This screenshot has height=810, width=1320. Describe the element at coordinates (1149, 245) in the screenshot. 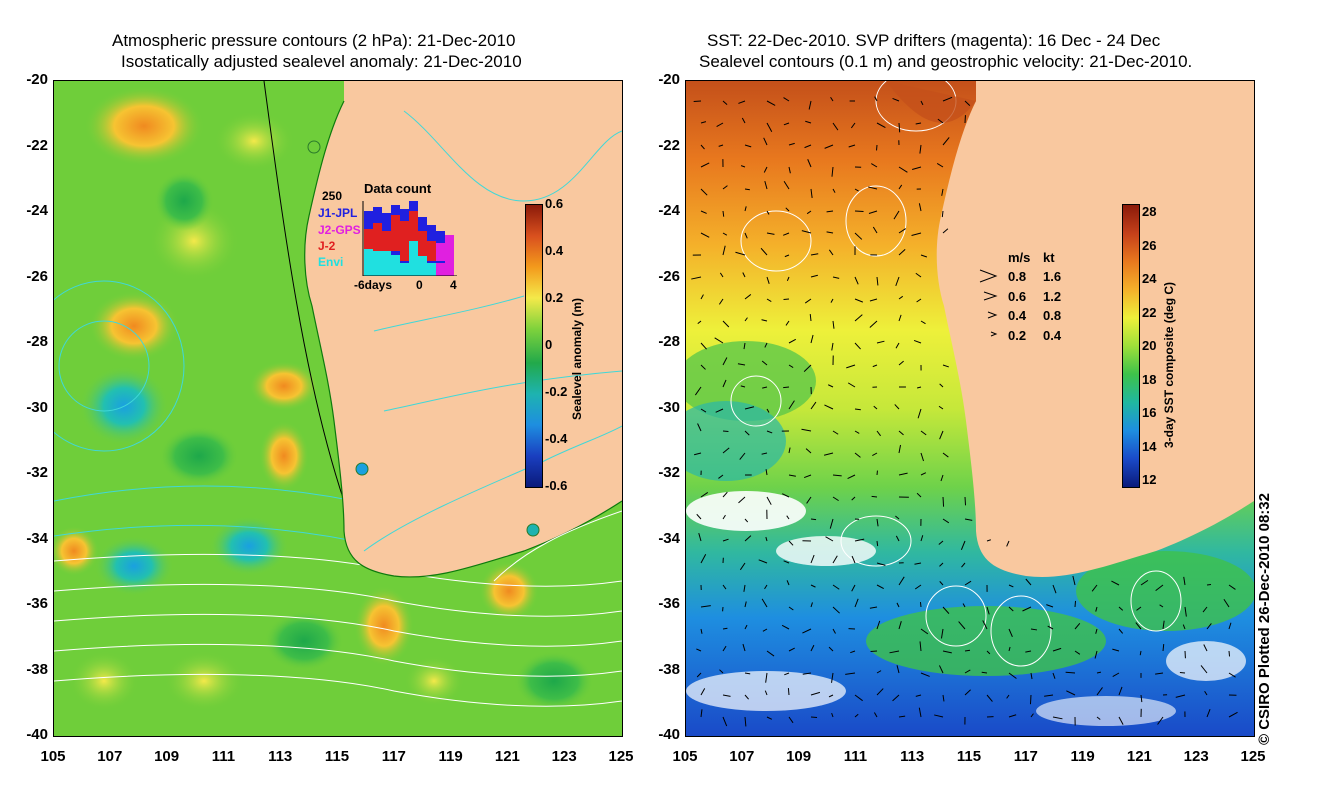

I see `sst-colorbar-tick: 26` at that location.